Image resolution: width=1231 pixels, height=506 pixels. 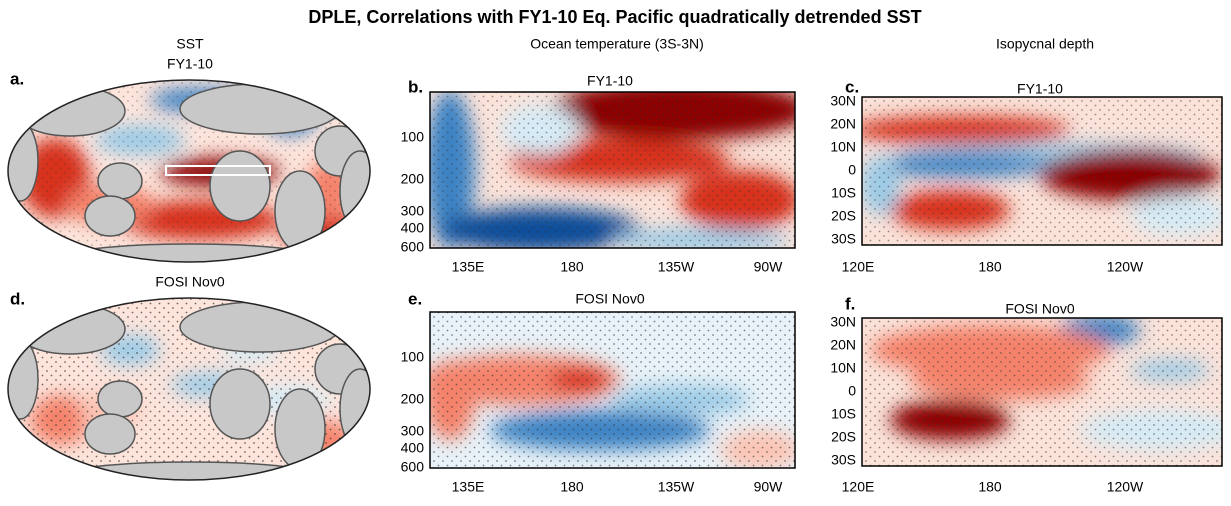 What do you see at coordinates (17, 298) in the screenshot?
I see `panel-label: d.` at bounding box center [17, 298].